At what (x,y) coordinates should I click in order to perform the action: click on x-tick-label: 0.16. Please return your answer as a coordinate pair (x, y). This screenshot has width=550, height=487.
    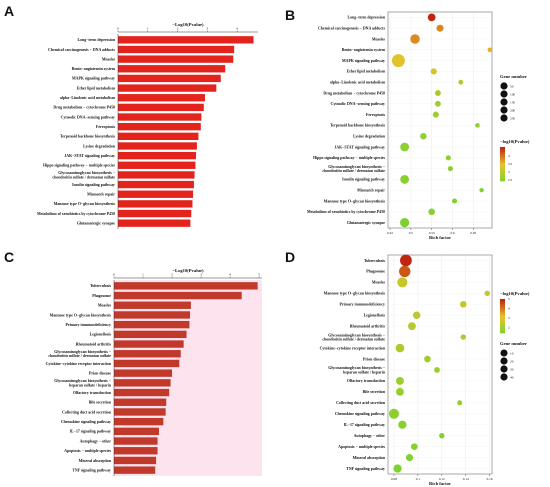
    Looking at the image, I should click on (490, 479).